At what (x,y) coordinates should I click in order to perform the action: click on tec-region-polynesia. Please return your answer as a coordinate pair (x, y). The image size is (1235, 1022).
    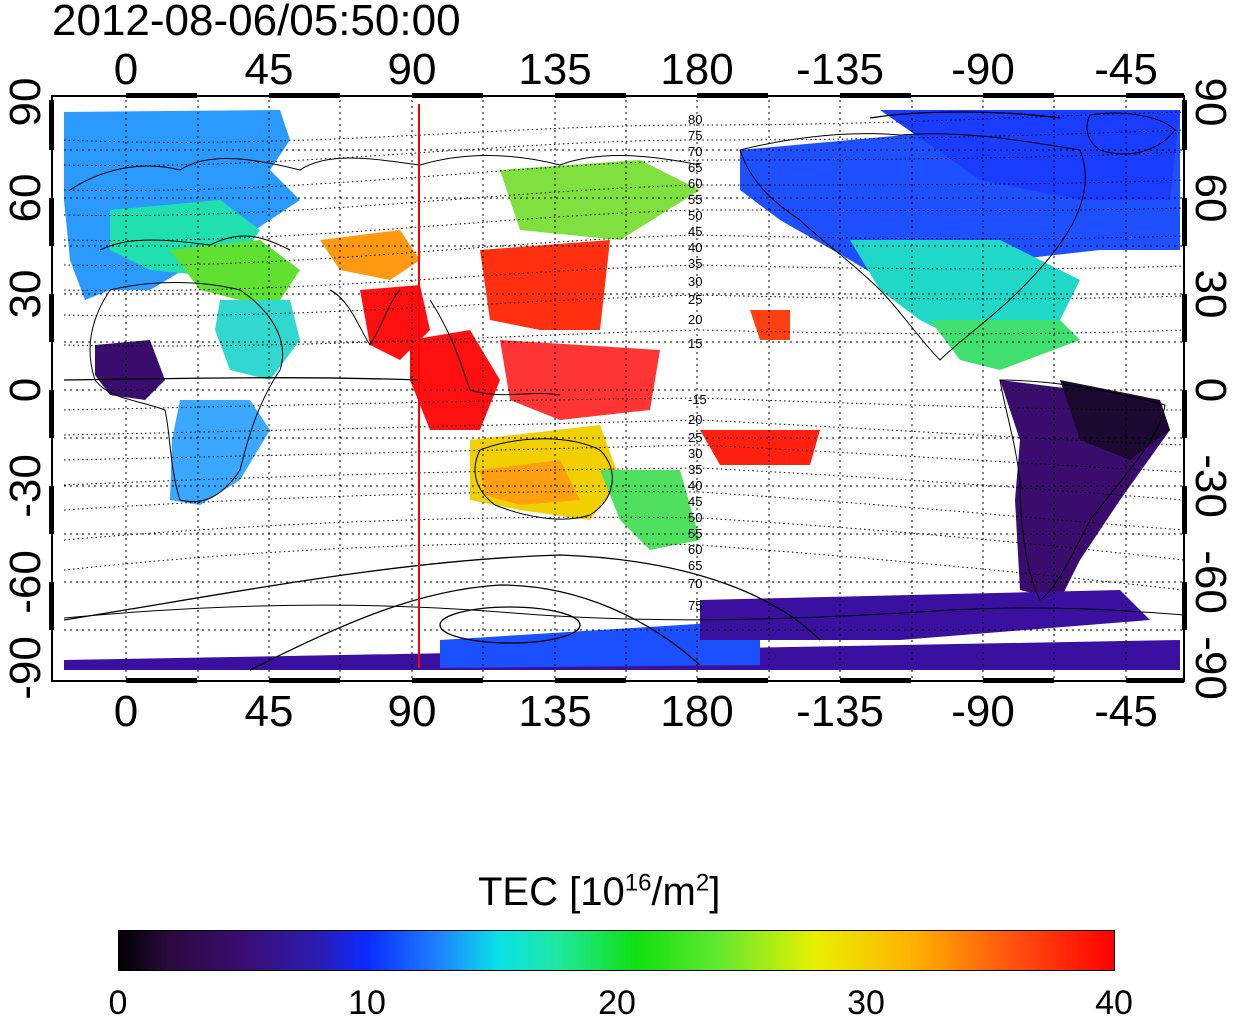
    Looking at the image, I should click on (760, 447).